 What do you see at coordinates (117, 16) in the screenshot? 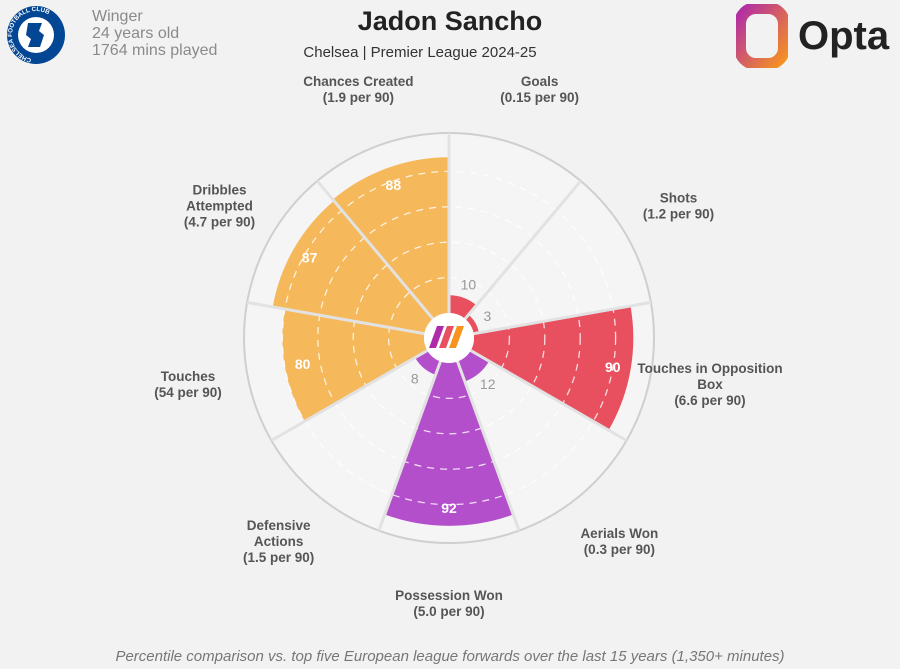
I see `position: Winger` at bounding box center [117, 16].